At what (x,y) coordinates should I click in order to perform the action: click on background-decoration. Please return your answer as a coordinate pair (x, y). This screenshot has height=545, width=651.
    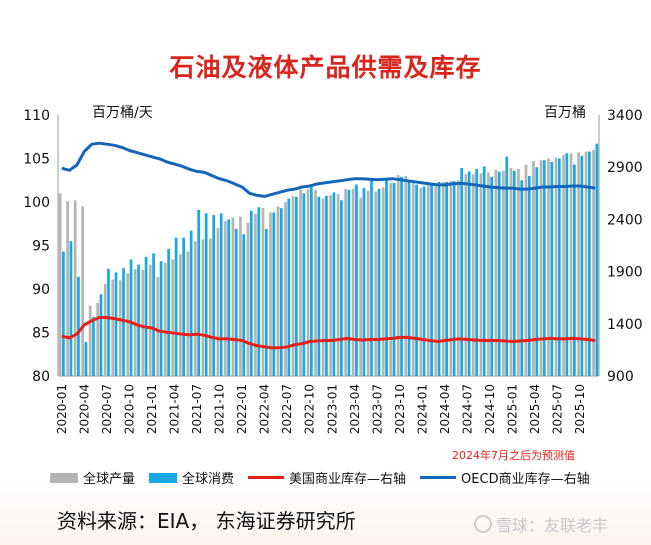
    Looking at the image, I should click on (325, 511).